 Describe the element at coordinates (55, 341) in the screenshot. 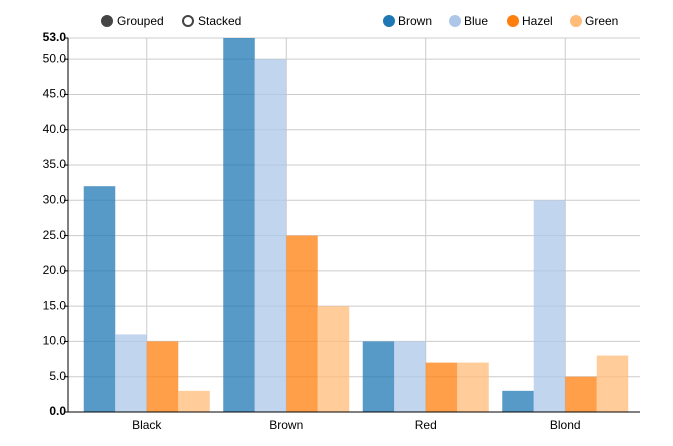

I see `y-tick-label: 10.0` at that location.